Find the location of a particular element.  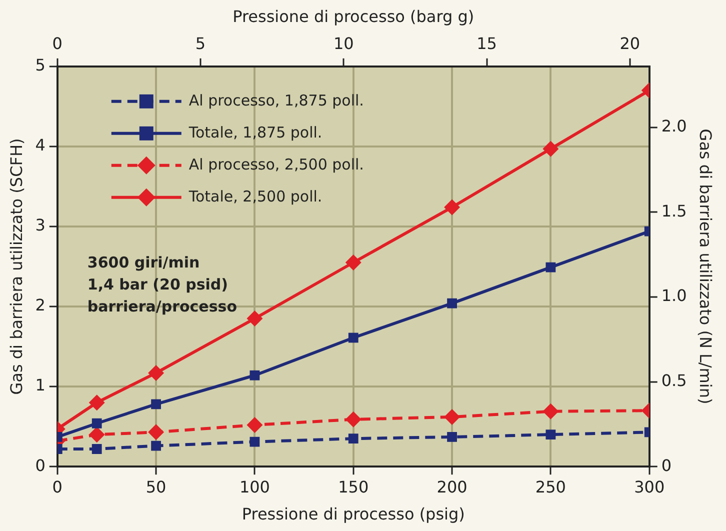

y2-tick-label: 0.5 is located at coordinates (674, 380).